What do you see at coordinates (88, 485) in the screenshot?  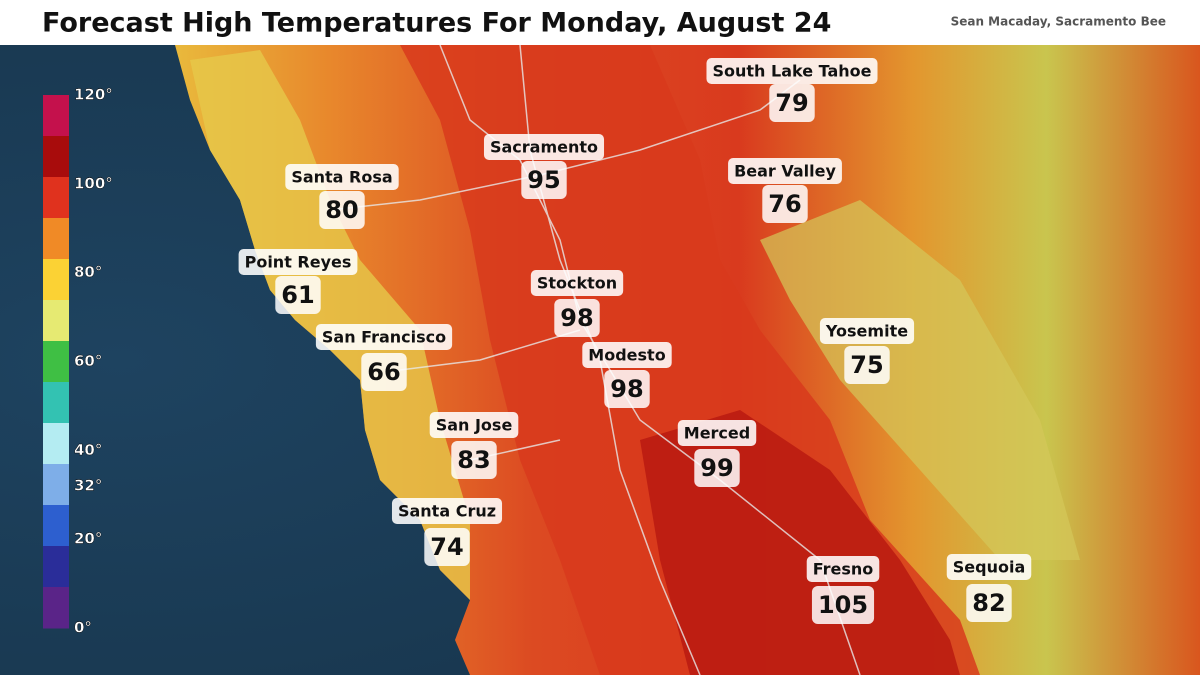 I see `legend-label: 32°` at bounding box center [88, 485].